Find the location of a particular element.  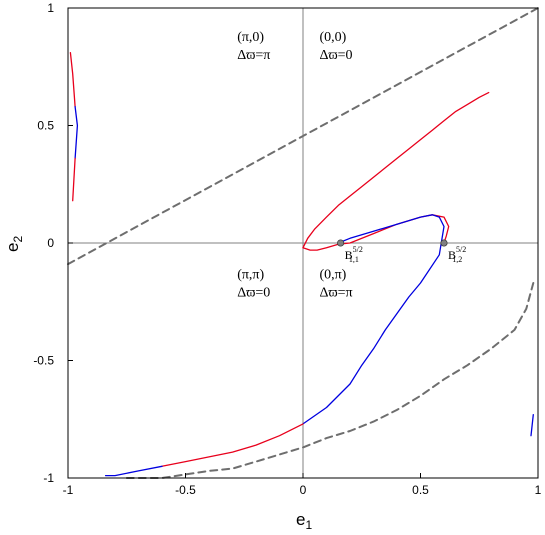

x-tick-label-1: -1 is located at coordinates (68, 490).